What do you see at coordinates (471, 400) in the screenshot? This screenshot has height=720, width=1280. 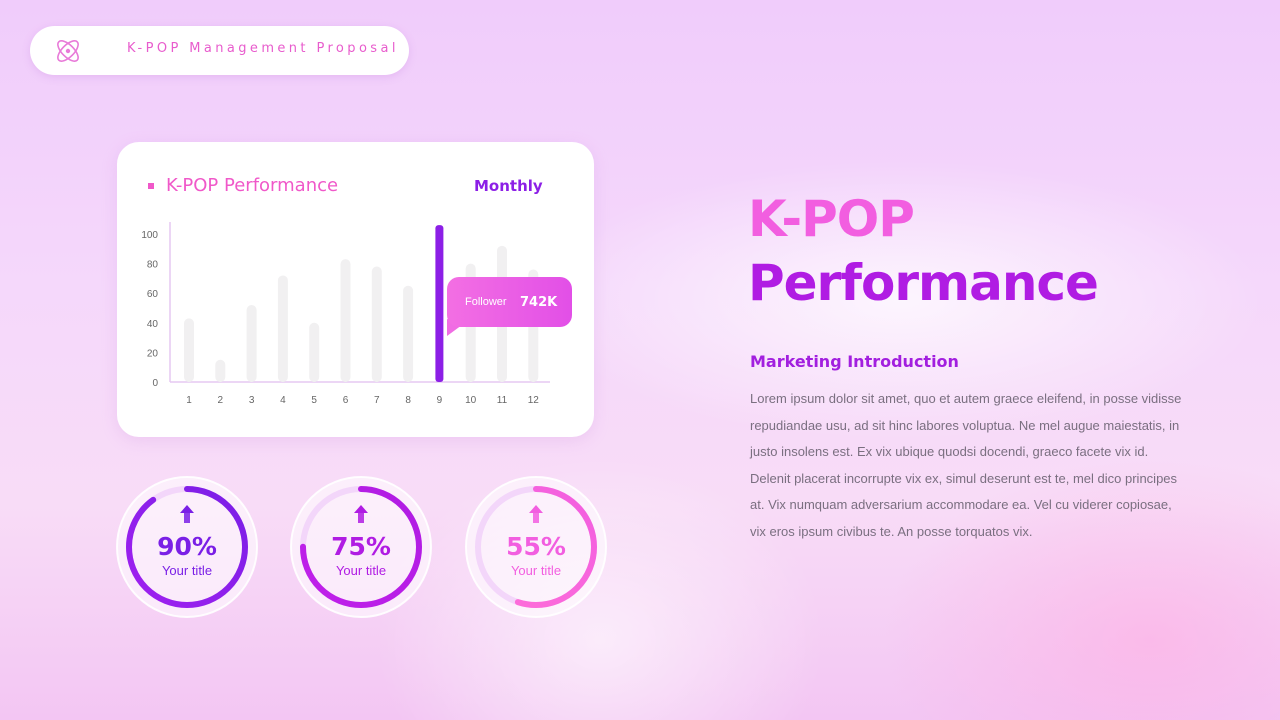 I see `x-tick-label: 10` at bounding box center [471, 400].